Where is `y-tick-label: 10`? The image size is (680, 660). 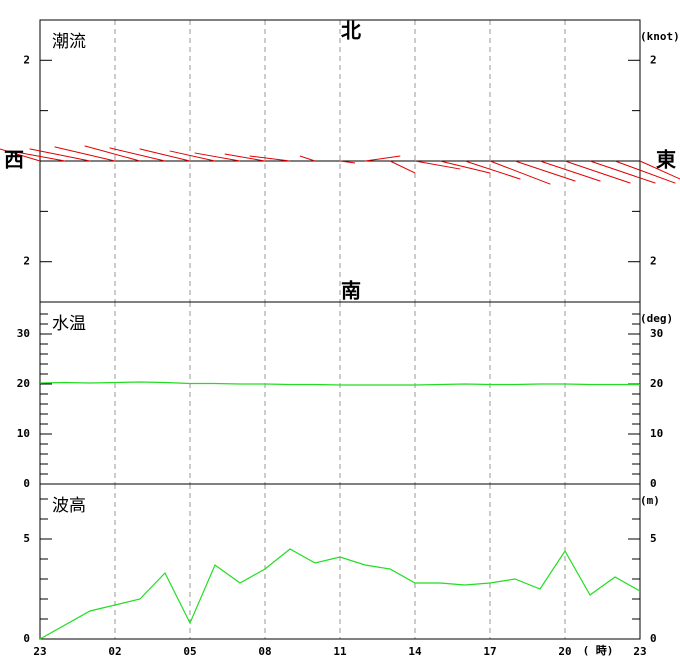 y-tick-label: 10 is located at coordinates (23, 433).